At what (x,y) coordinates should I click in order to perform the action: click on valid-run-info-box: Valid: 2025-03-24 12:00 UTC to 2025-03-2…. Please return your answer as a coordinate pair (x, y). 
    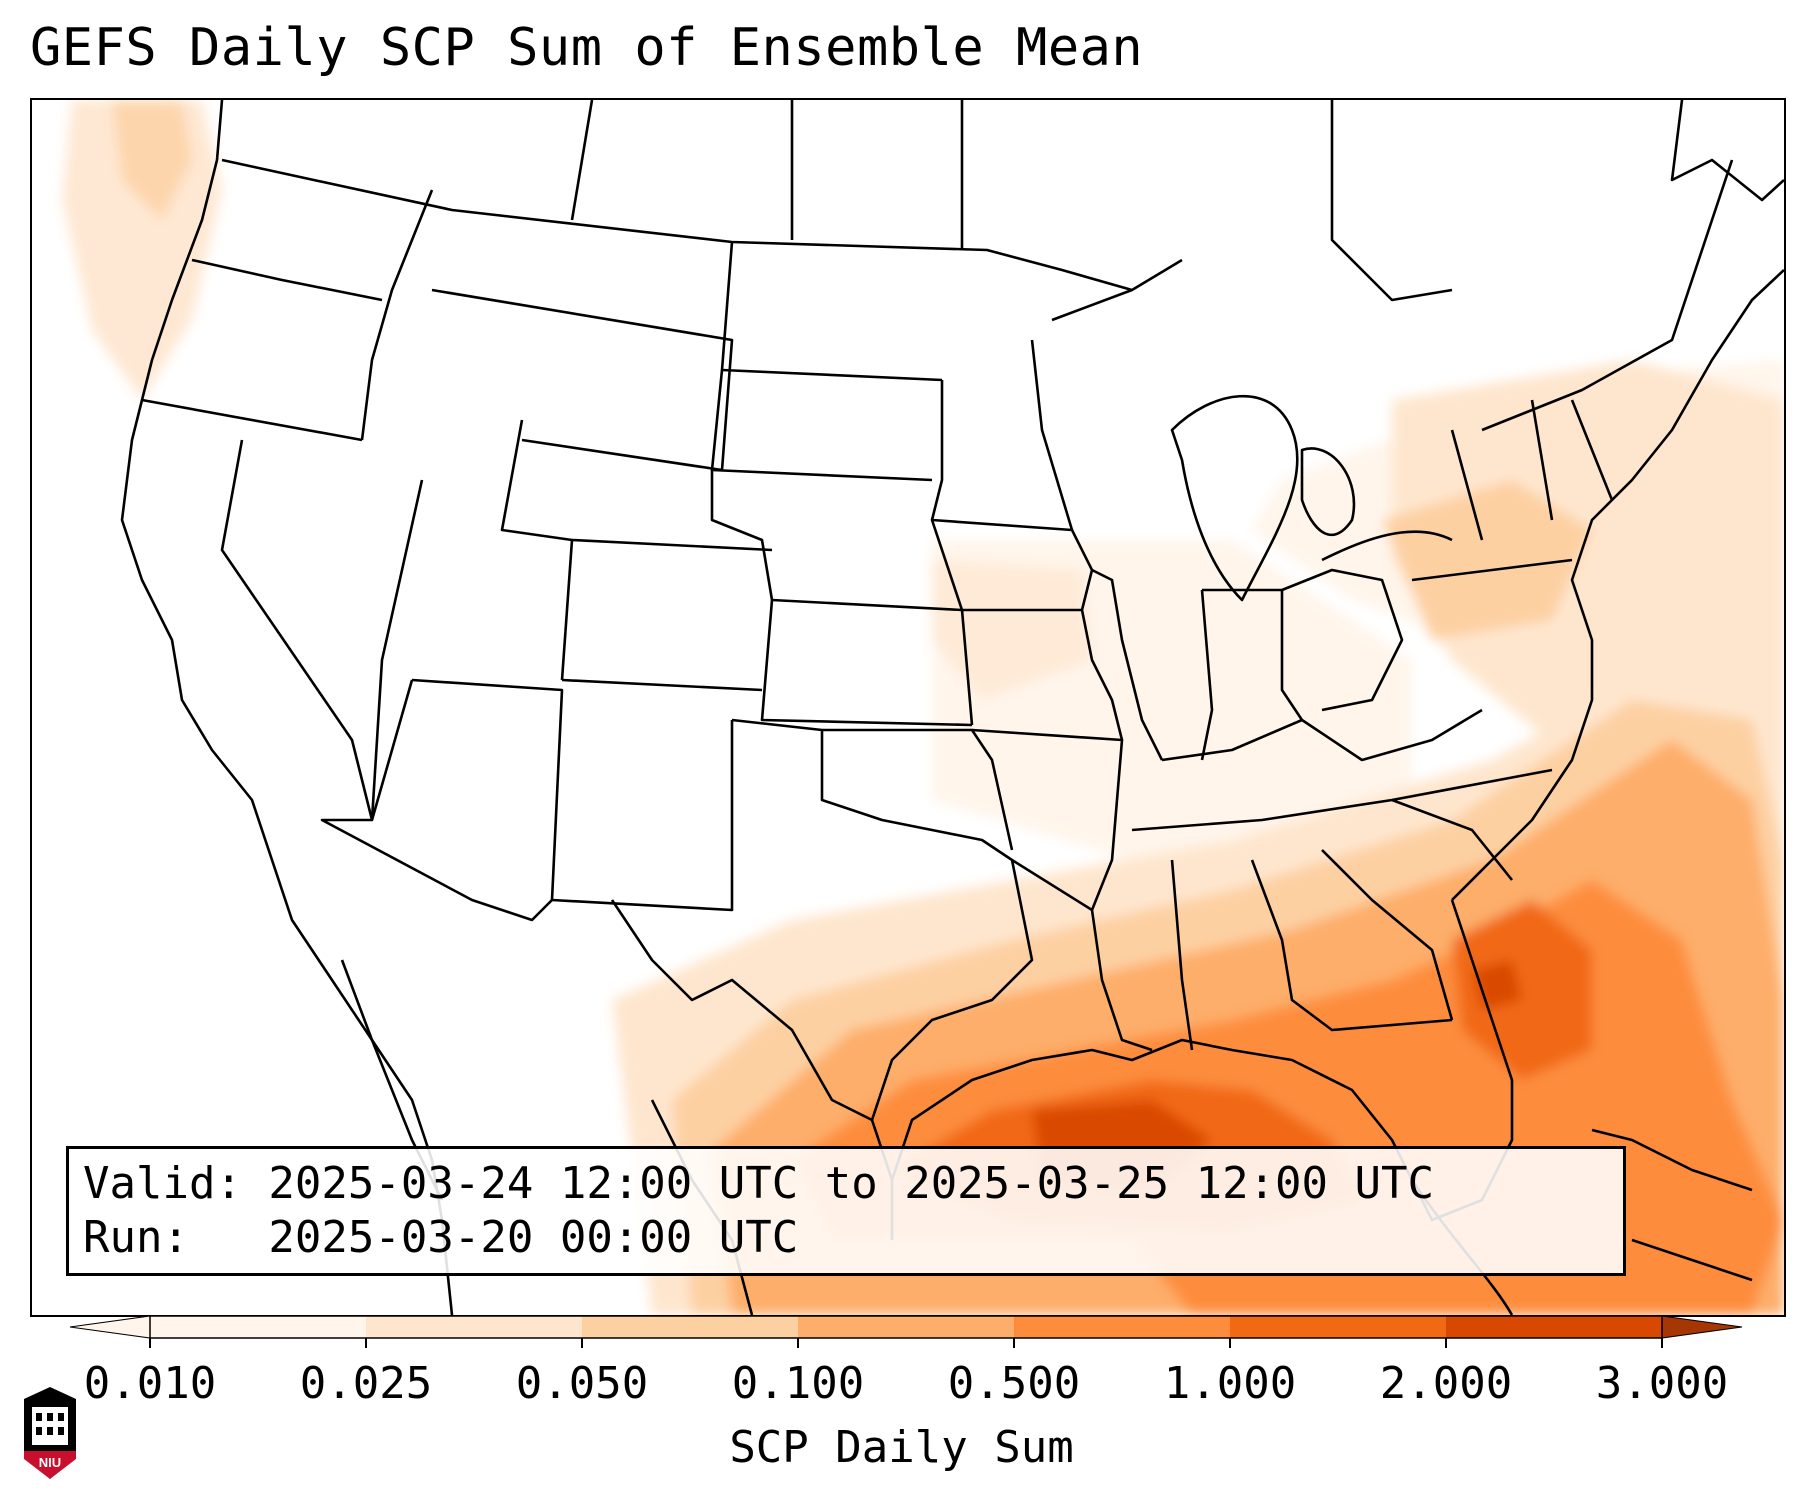
    Looking at the image, I should click on (846, 1211).